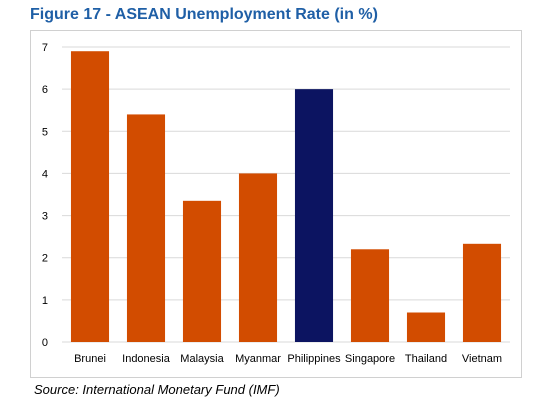 The width and height of the screenshot is (542, 407). I want to click on bar-vietnam, so click(482, 292).